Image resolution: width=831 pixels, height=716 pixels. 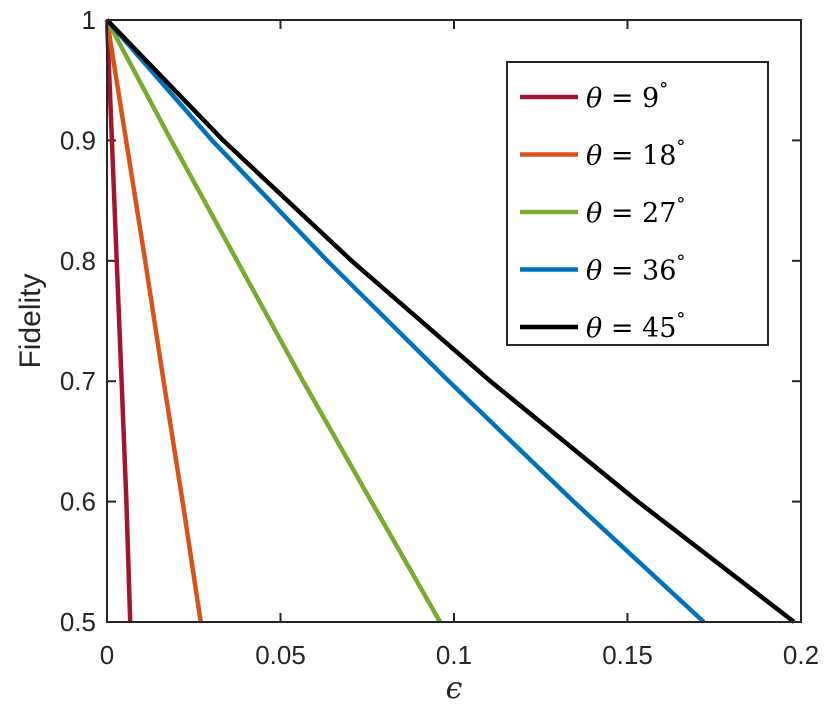 I want to click on legend-angle-value: = 36, so click(x=639, y=271).